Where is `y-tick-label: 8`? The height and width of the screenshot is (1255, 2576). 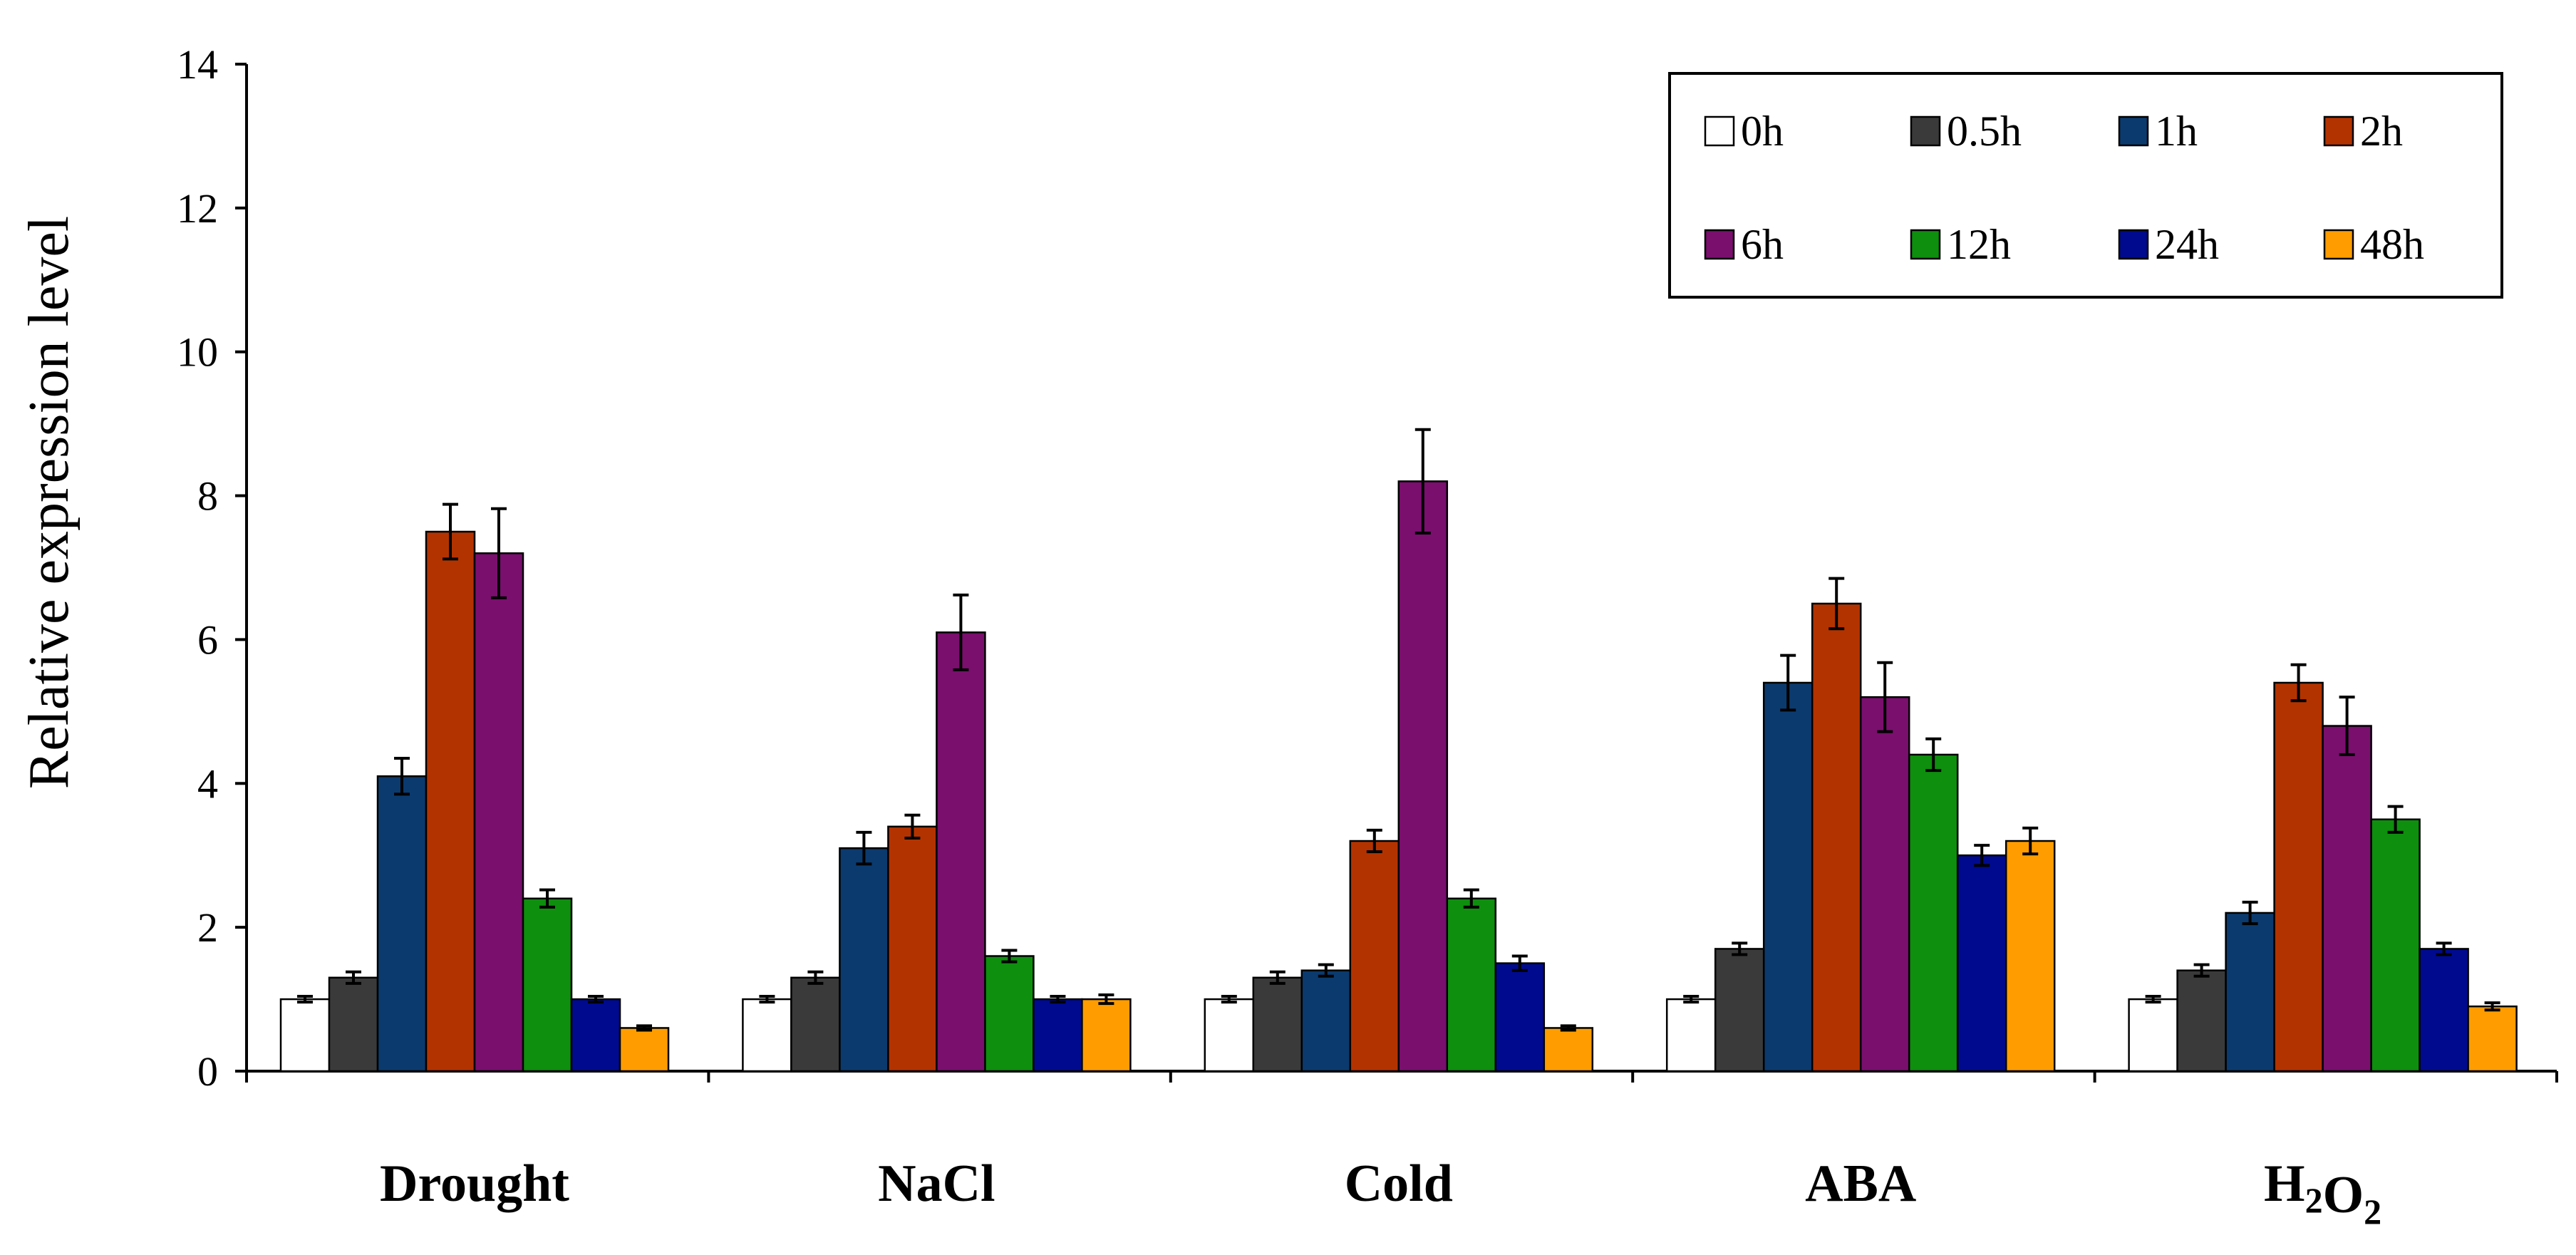 y-tick-label: 8 is located at coordinates (208, 496).